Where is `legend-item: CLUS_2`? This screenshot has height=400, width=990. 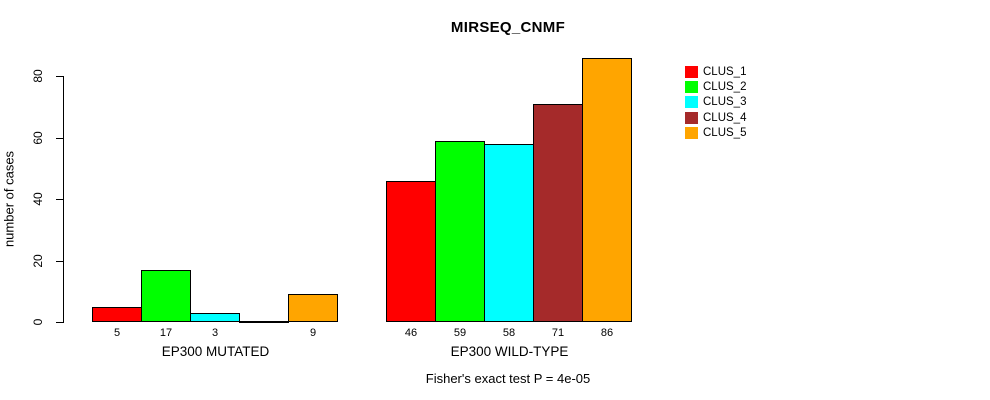 legend-item: CLUS_2 is located at coordinates (715, 86).